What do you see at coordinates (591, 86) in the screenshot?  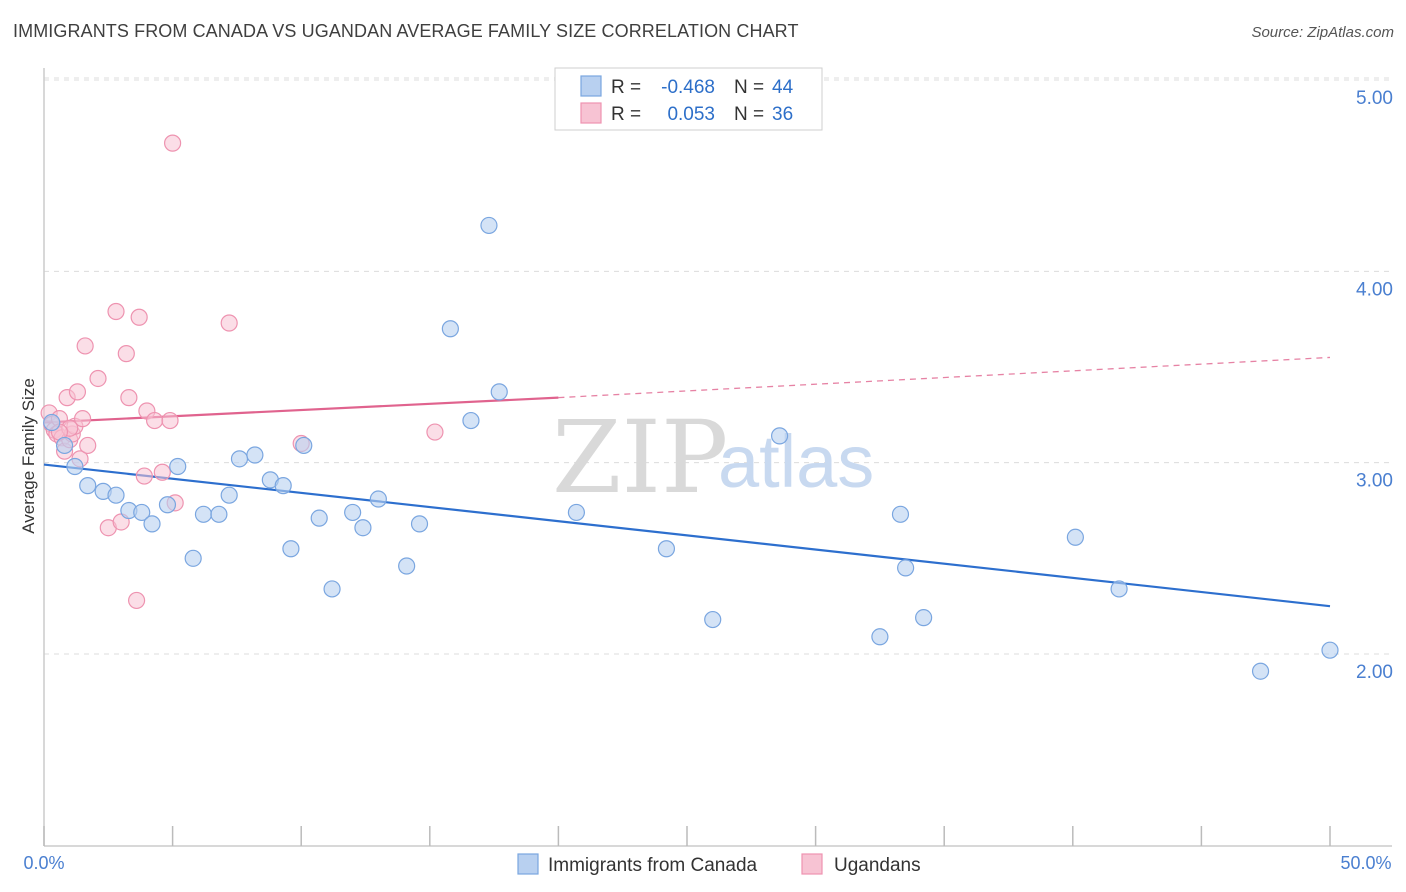 I see `legend-swatch-canada` at bounding box center [591, 86].